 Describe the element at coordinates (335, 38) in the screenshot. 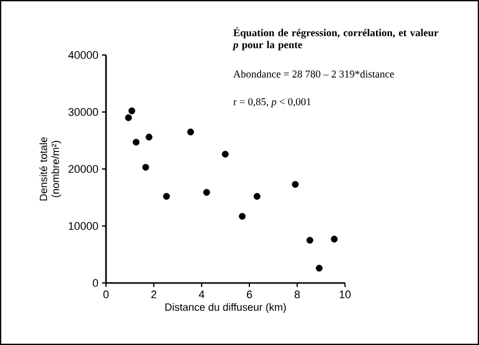

I see `chart-title: Équation de régression, corrélation, et valeur p pour la pente` at that location.